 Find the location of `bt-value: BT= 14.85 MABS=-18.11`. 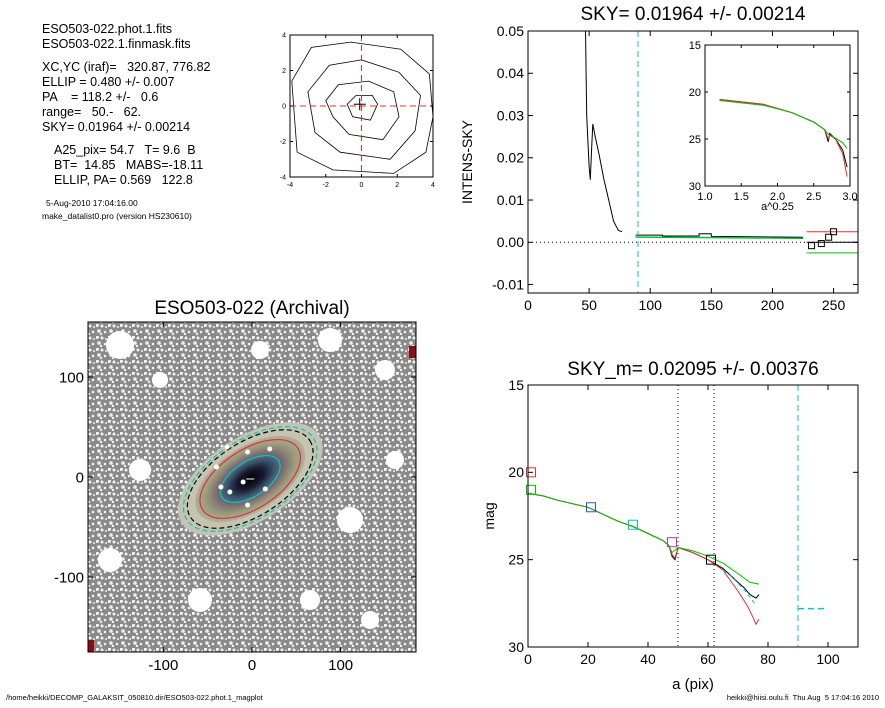

bt-value: BT= 14.85 MABS=-18.11 is located at coordinates (129, 165).